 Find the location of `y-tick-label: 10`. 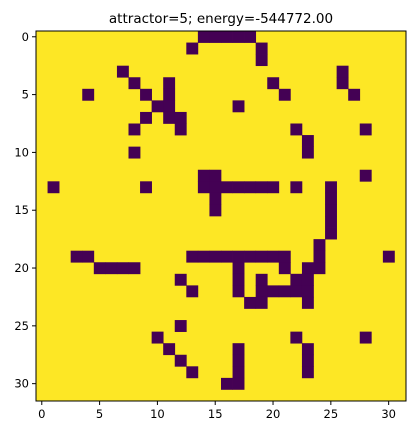

y-tick-label: 10 is located at coordinates (21, 152).